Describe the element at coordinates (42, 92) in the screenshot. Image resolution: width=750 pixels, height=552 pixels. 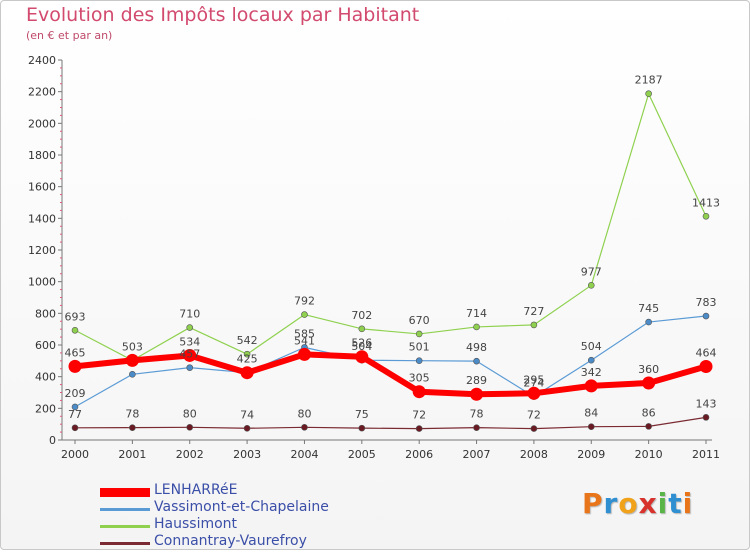
I see `y-tick-label: 2200` at that location.